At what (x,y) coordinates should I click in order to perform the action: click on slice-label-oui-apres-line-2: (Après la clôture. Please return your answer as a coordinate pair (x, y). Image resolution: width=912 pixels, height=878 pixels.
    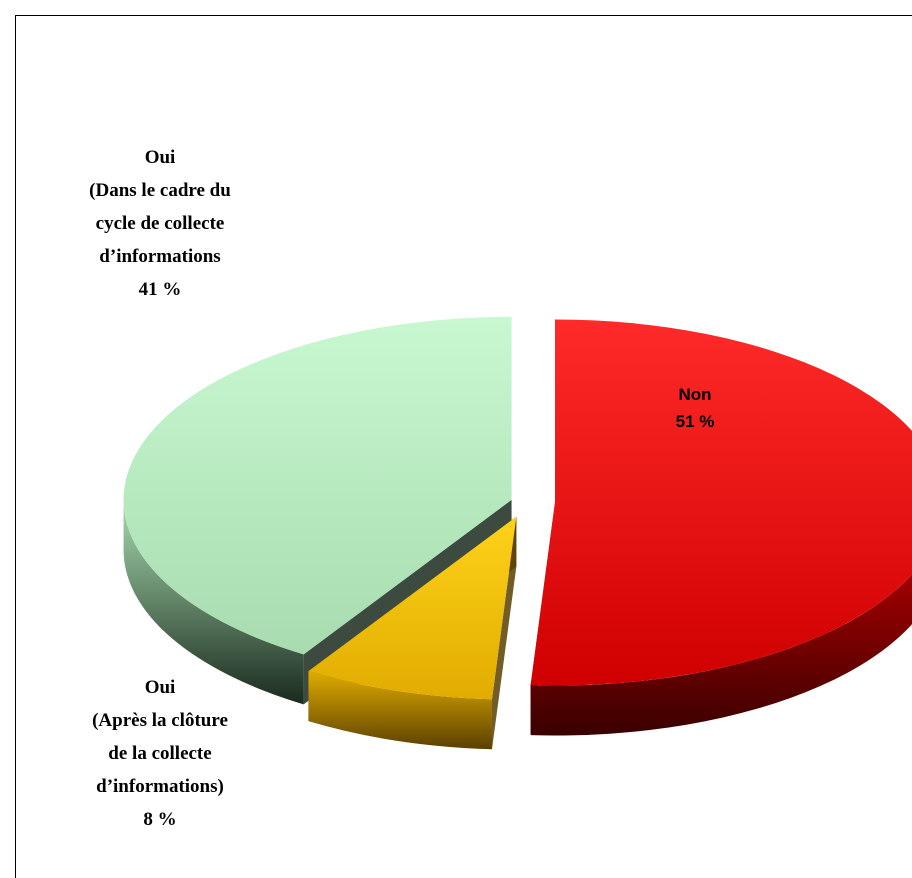
    Looking at the image, I should click on (160, 720).